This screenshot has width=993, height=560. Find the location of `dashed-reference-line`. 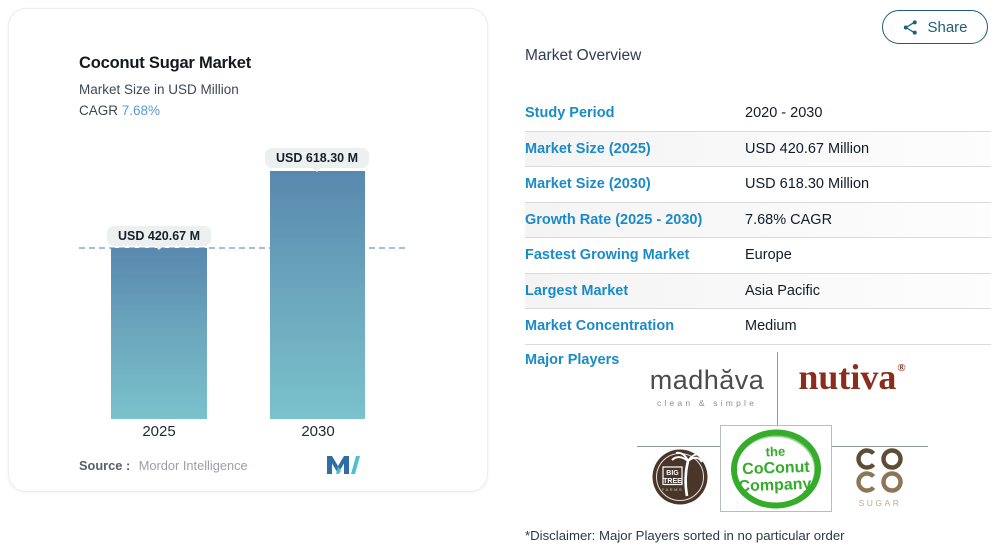

dashed-reference-line is located at coordinates (242, 248).